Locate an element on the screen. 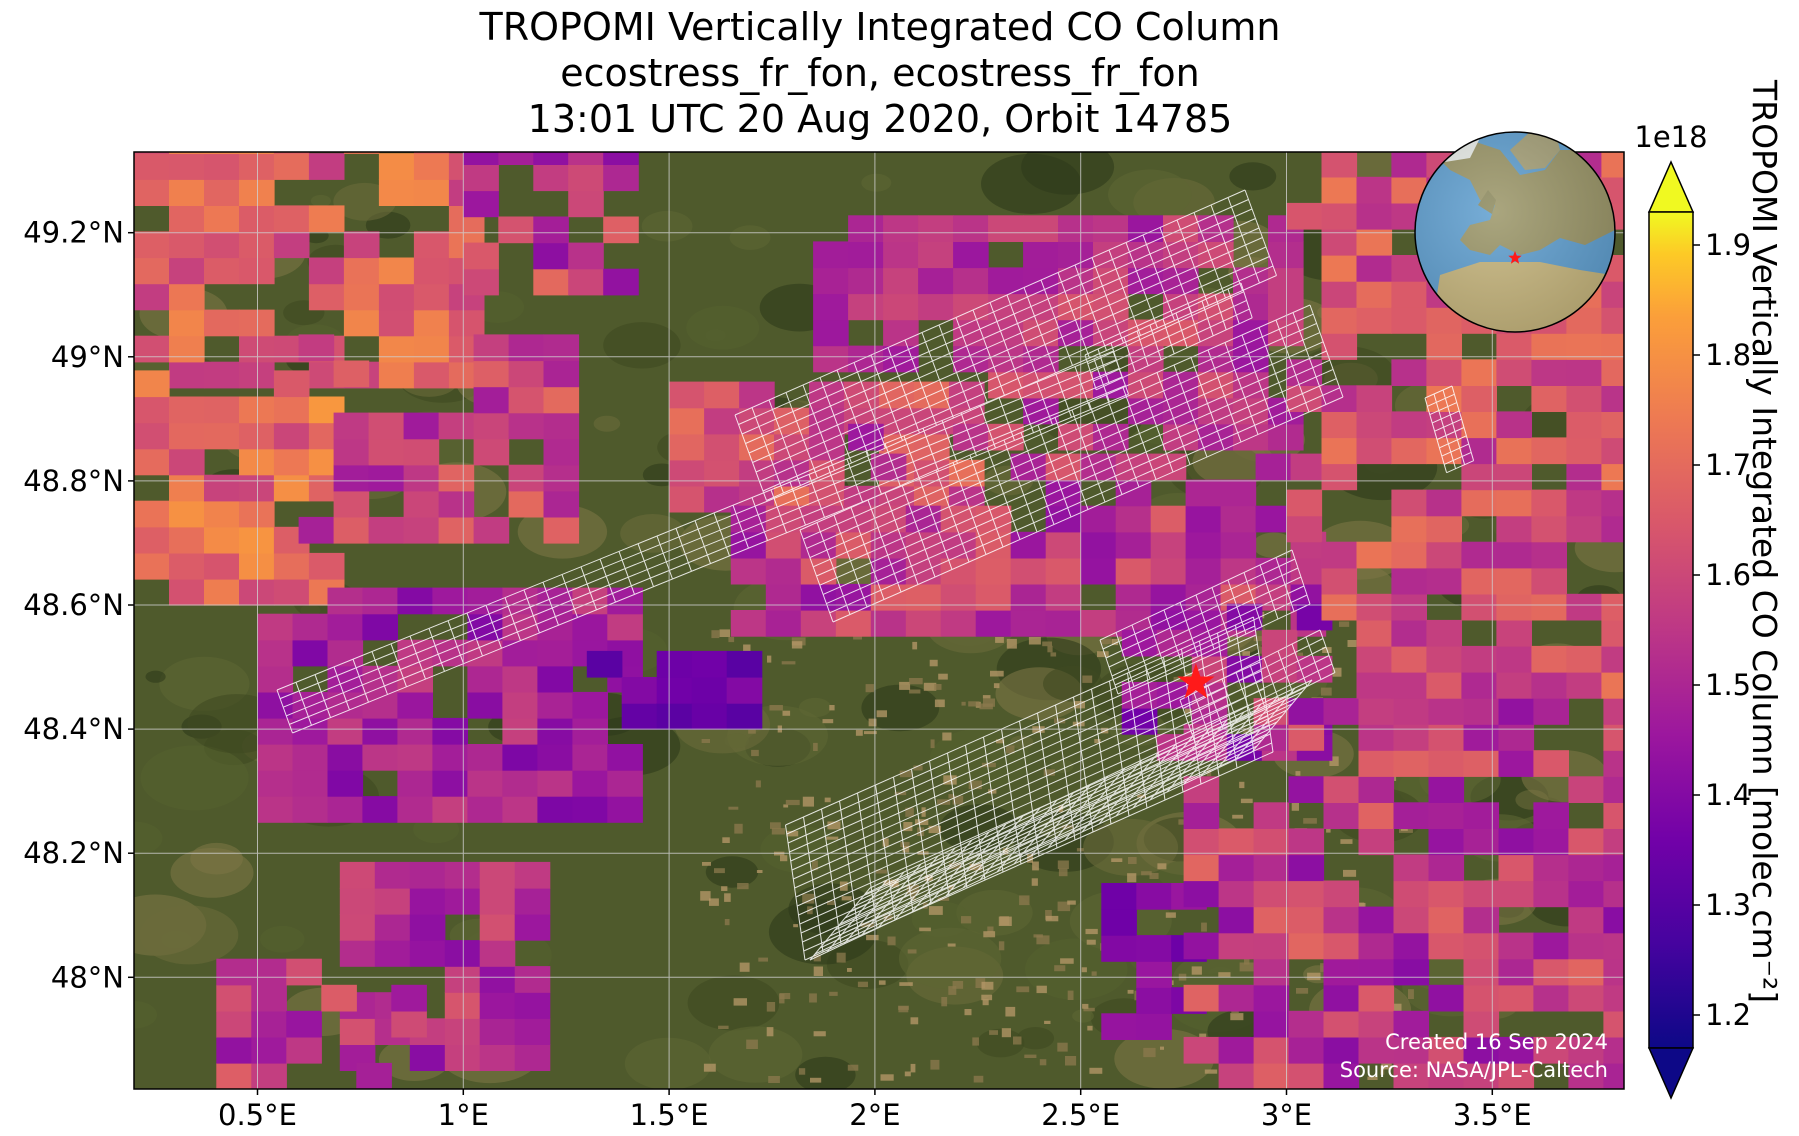  colorbar-gradient is located at coordinates (1671, 630).